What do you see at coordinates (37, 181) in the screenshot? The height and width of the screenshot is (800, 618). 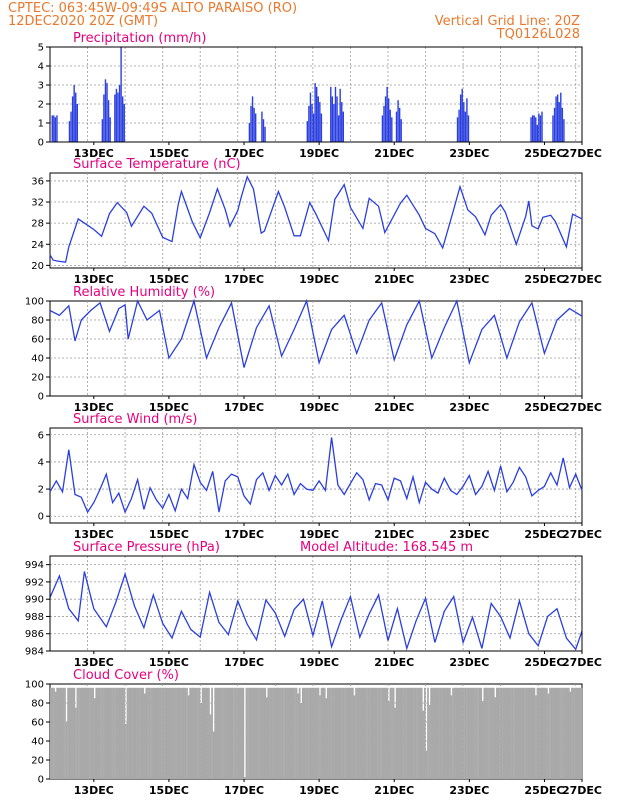 I see `tick-label-y: 36` at bounding box center [37, 181].